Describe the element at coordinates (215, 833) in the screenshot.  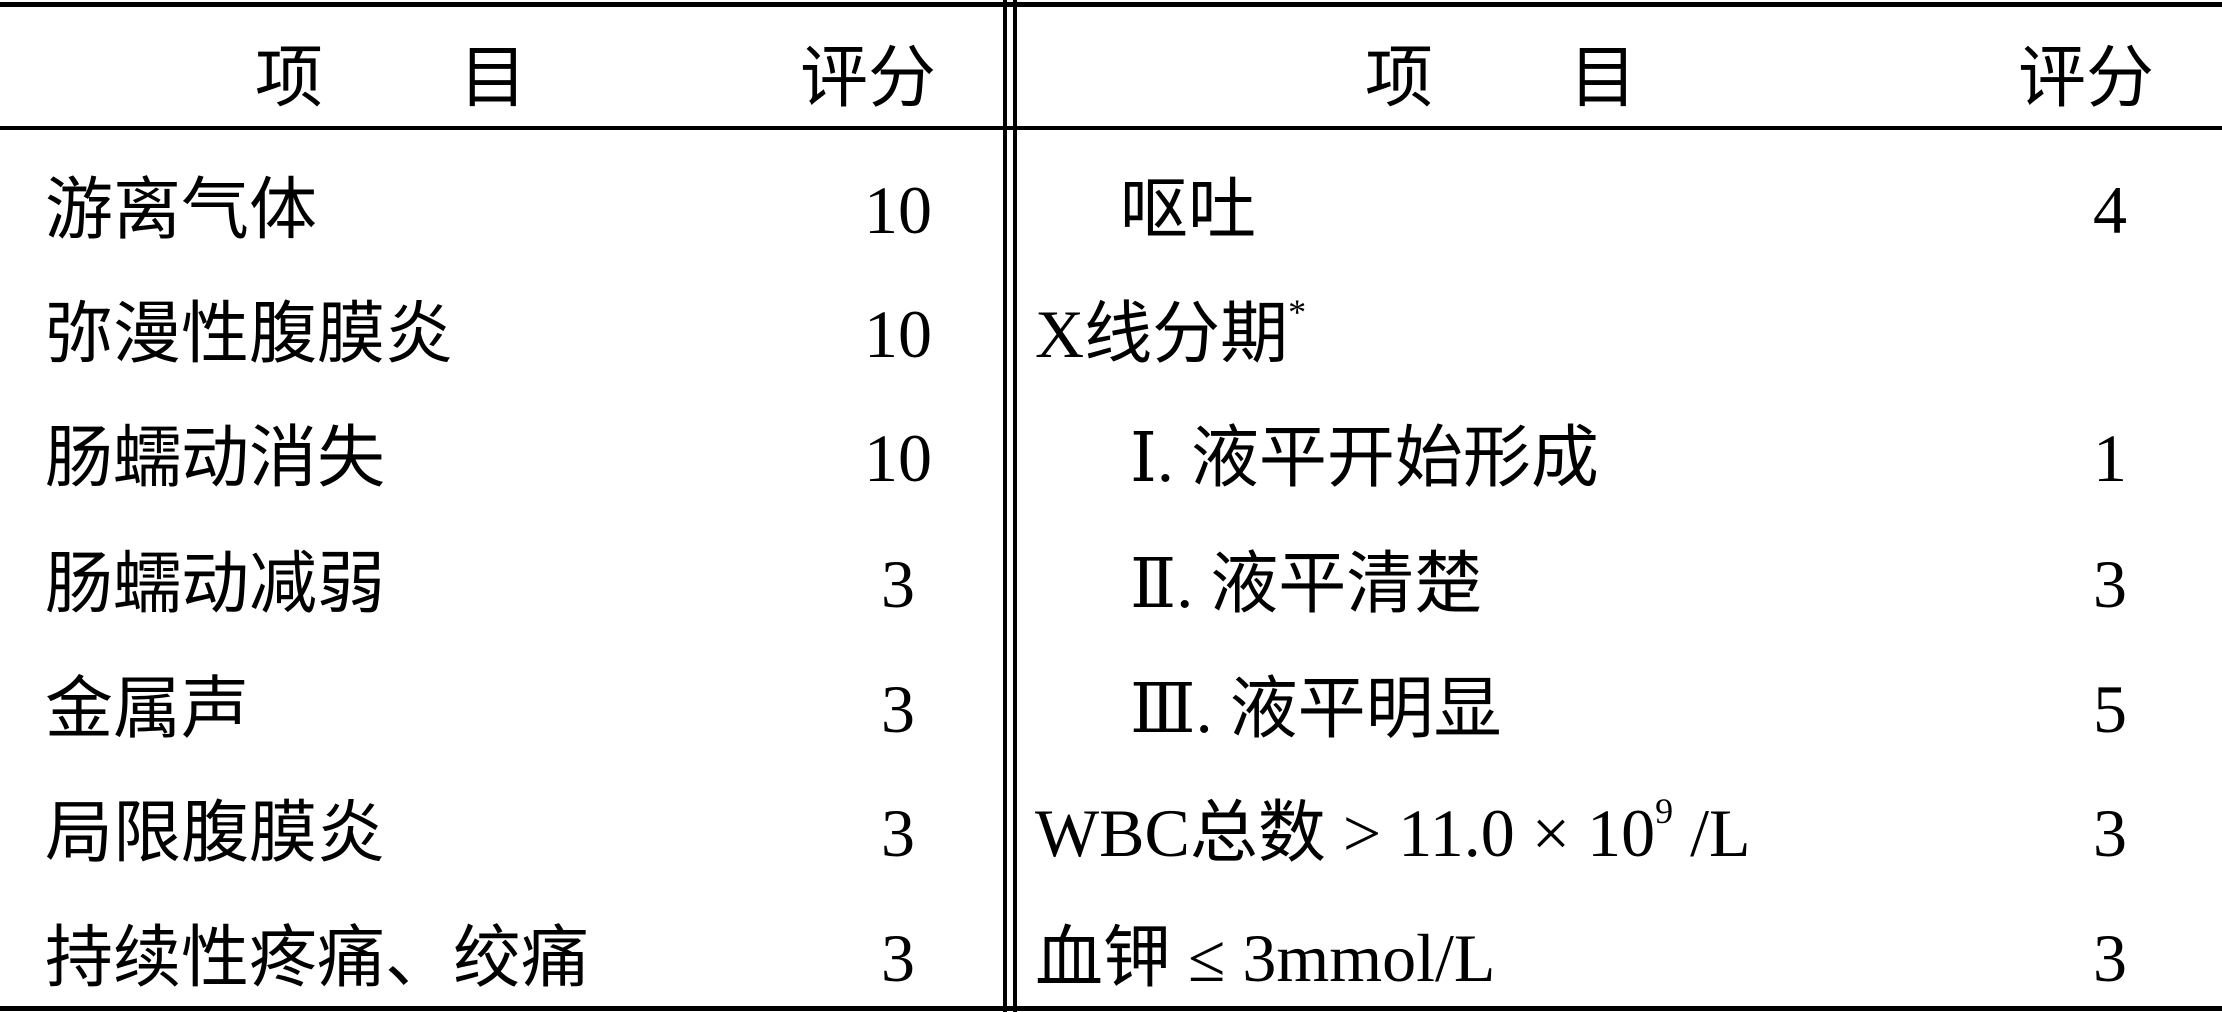
I see `left-row-item: 局限腹膜炎` at that location.